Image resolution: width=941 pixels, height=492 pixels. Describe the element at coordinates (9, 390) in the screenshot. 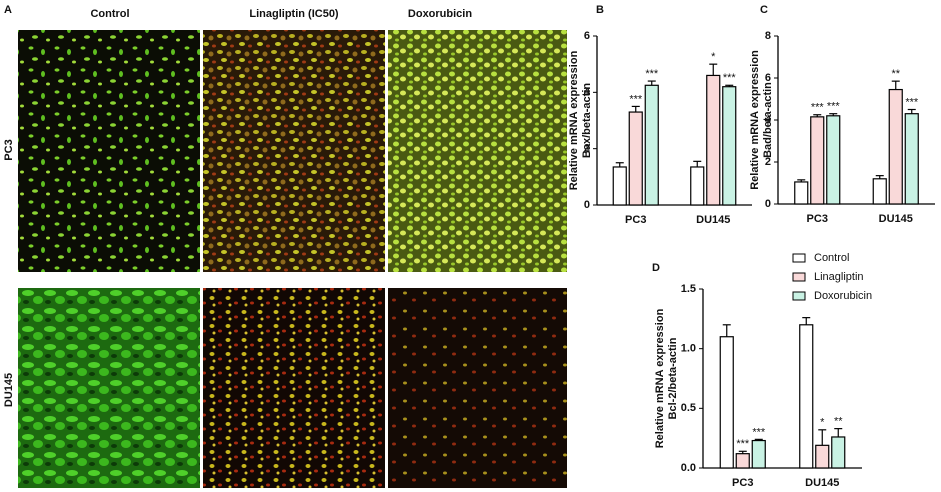

I see `row-label: DU145` at that location.